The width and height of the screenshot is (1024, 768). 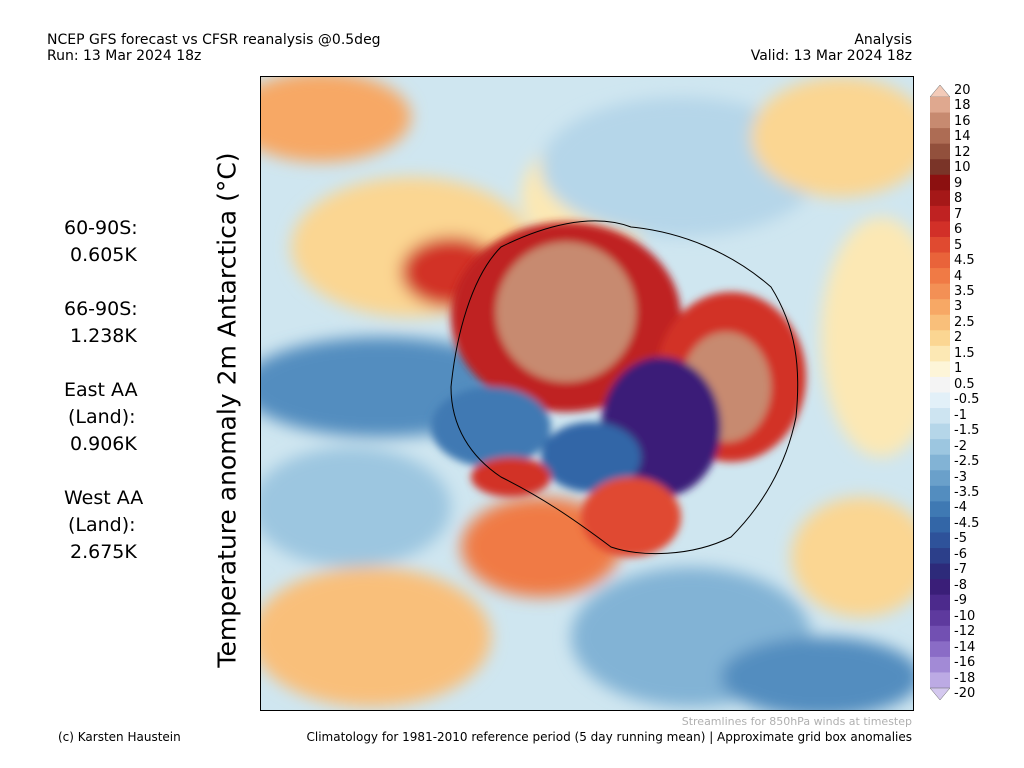 What do you see at coordinates (967, 523) in the screenshot?
I see `colorbar-tick-label: -4.5` at bounding box center [967, 523].